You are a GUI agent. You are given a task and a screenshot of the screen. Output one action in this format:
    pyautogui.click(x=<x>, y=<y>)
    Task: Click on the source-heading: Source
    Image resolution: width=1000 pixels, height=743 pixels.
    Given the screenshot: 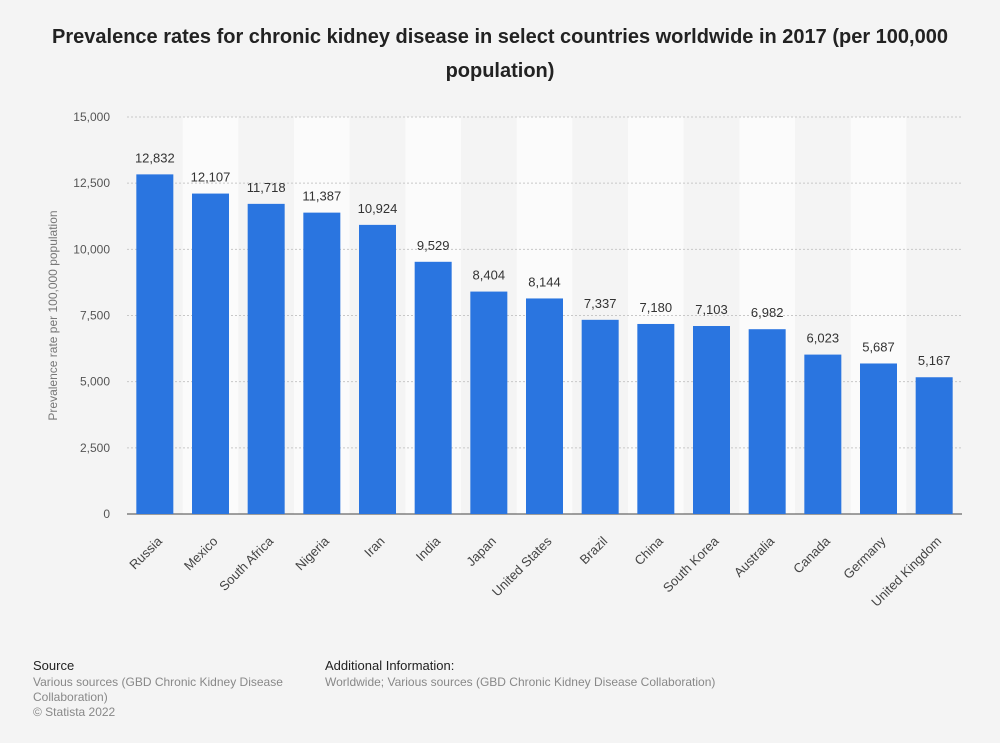 What is the action you would take?
    pyautogui.click(x=54, y=665)
    